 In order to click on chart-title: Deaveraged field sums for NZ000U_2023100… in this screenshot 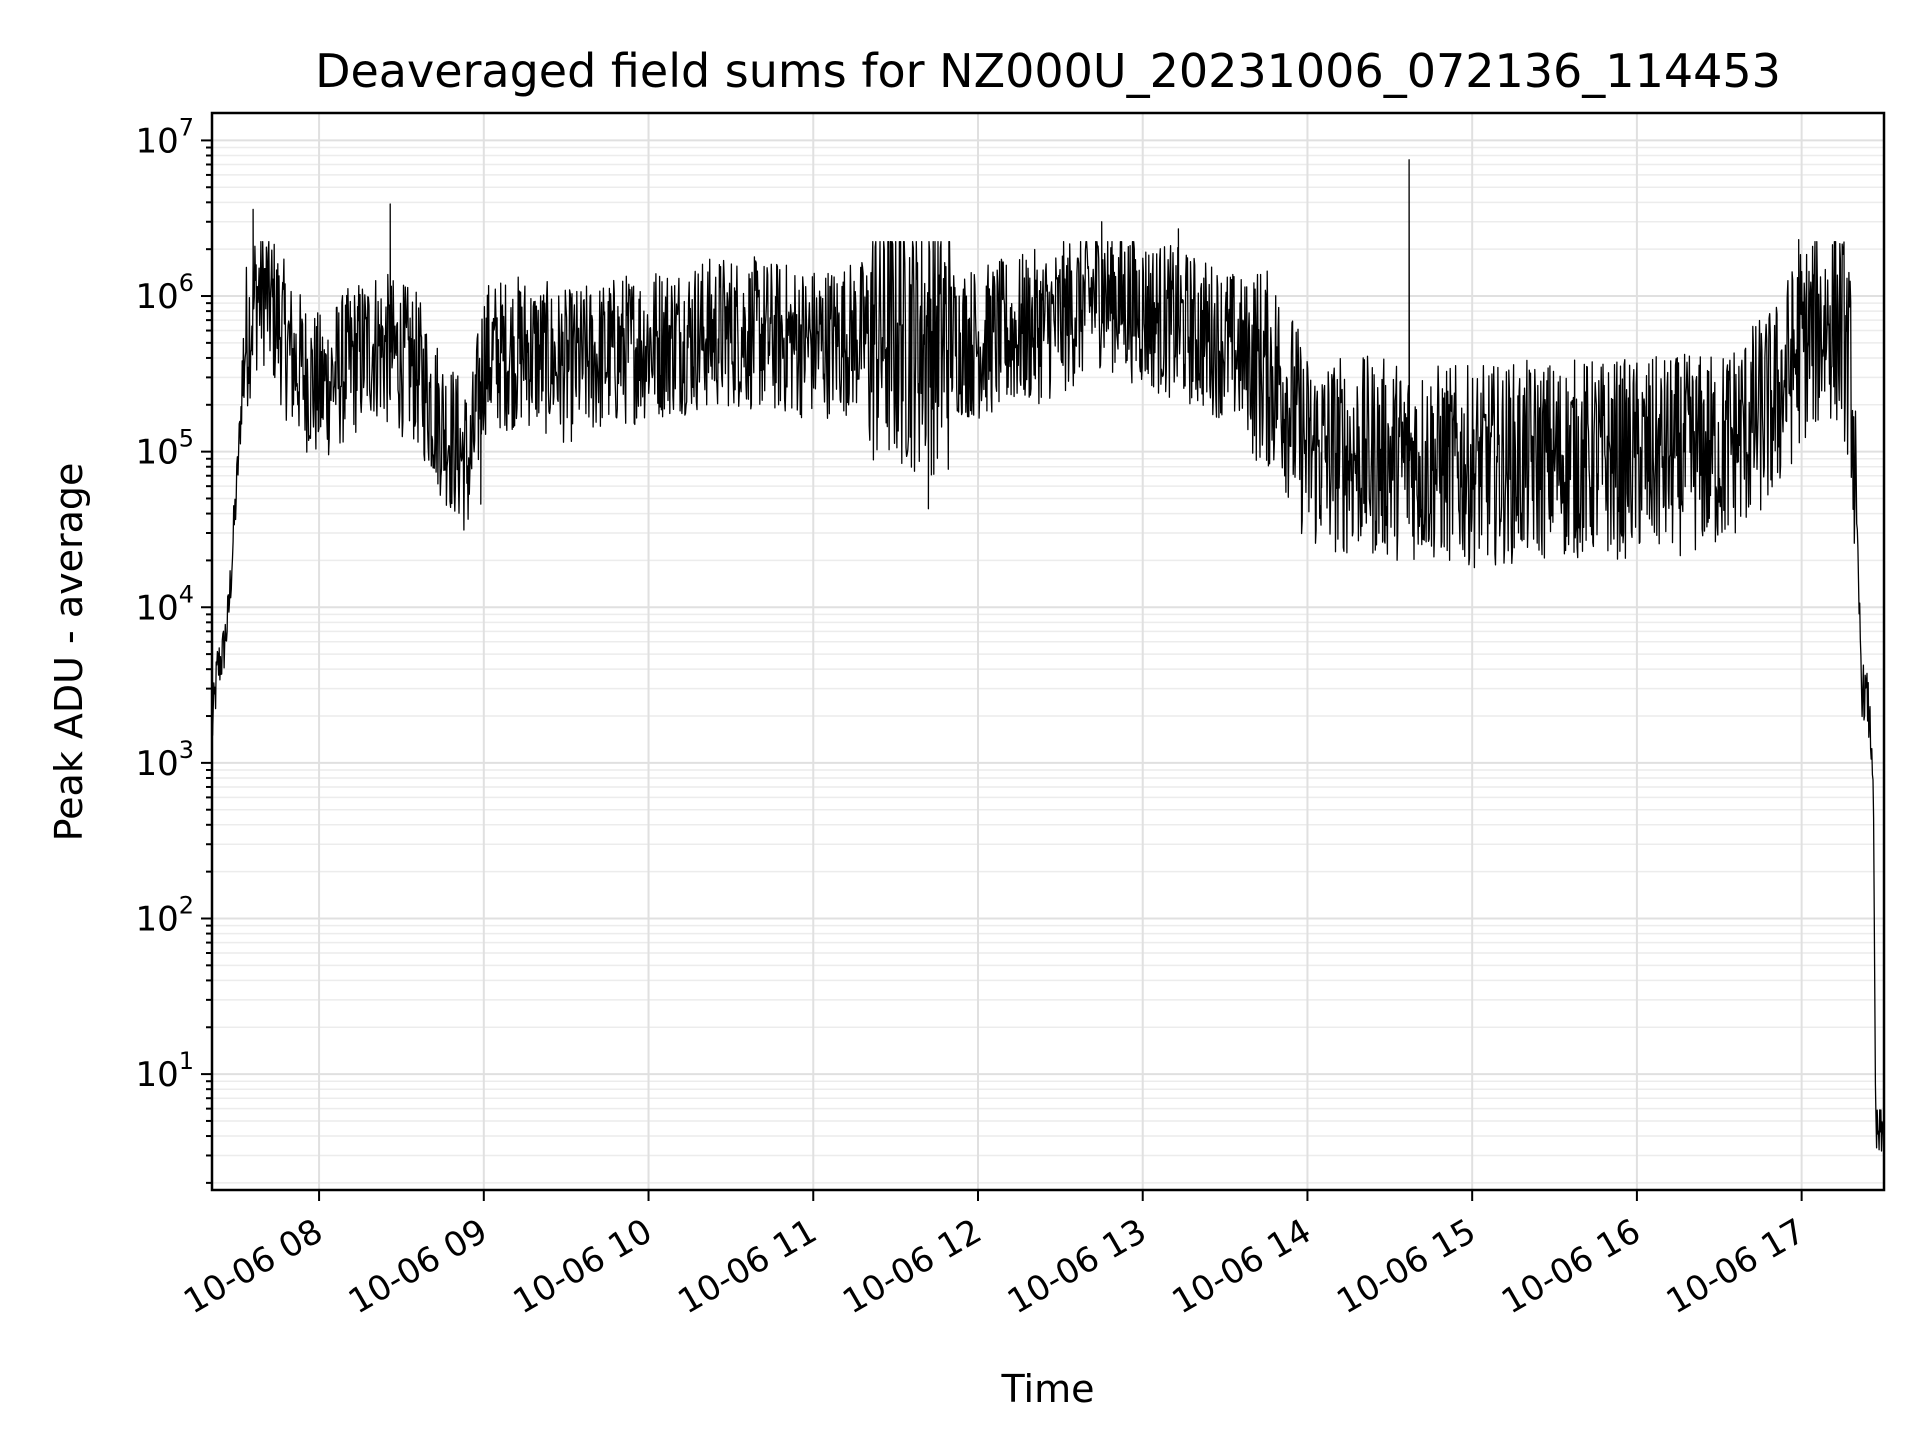, I will do `click(1048, 71)`.